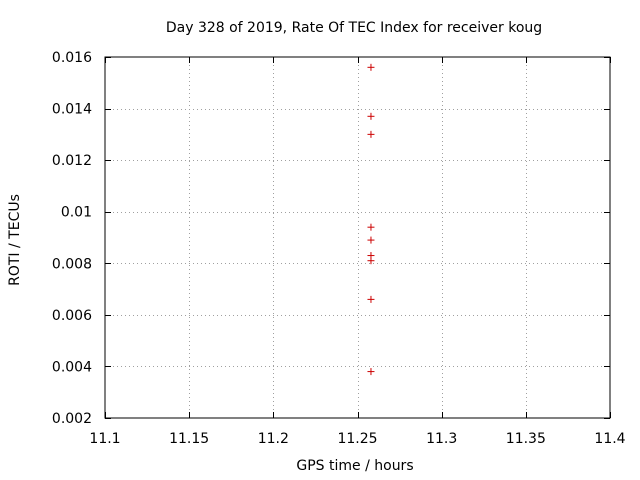 The image size is (640, 480). What do you see at coordinates (609, 439) in the screenshot?
I see `x-tick-label: 11.4` at bounding box center [609, 439].